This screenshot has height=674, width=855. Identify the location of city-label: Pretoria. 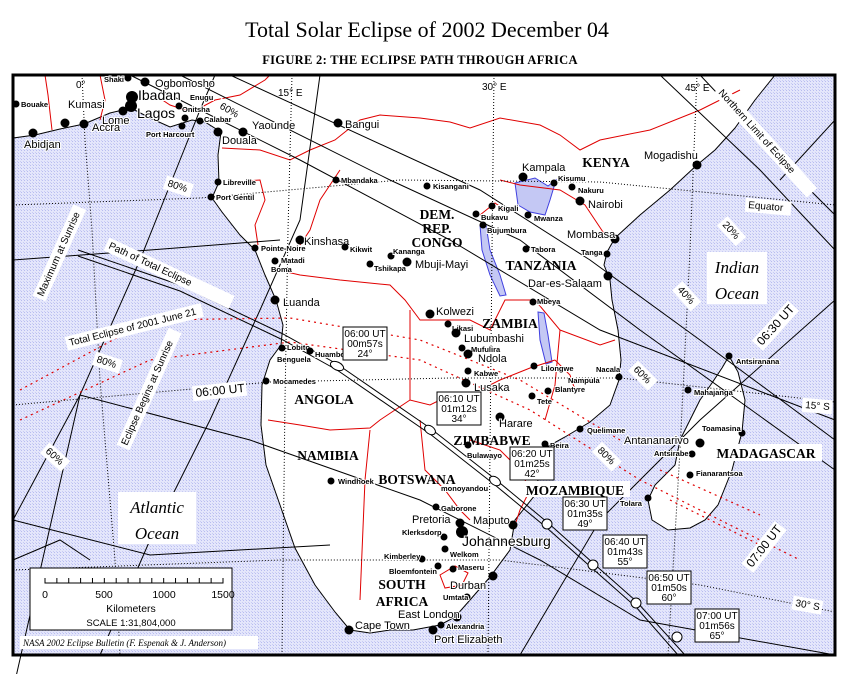
(431, 520).